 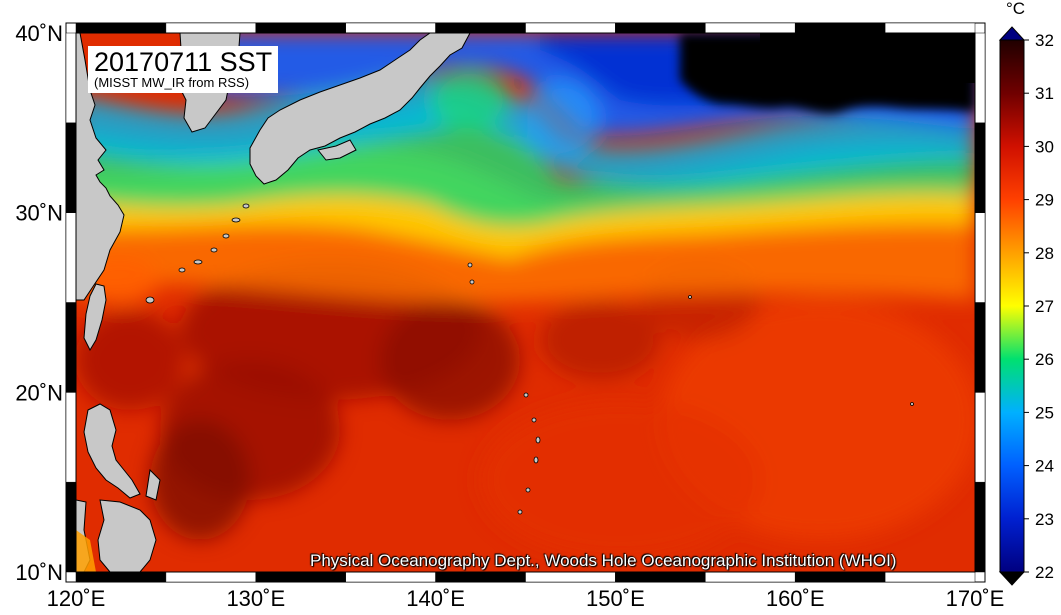 I want to click on colorbar: °C 22 23 24 25 26 27 28 29 30 31 32, so click(x=1026, y=293).